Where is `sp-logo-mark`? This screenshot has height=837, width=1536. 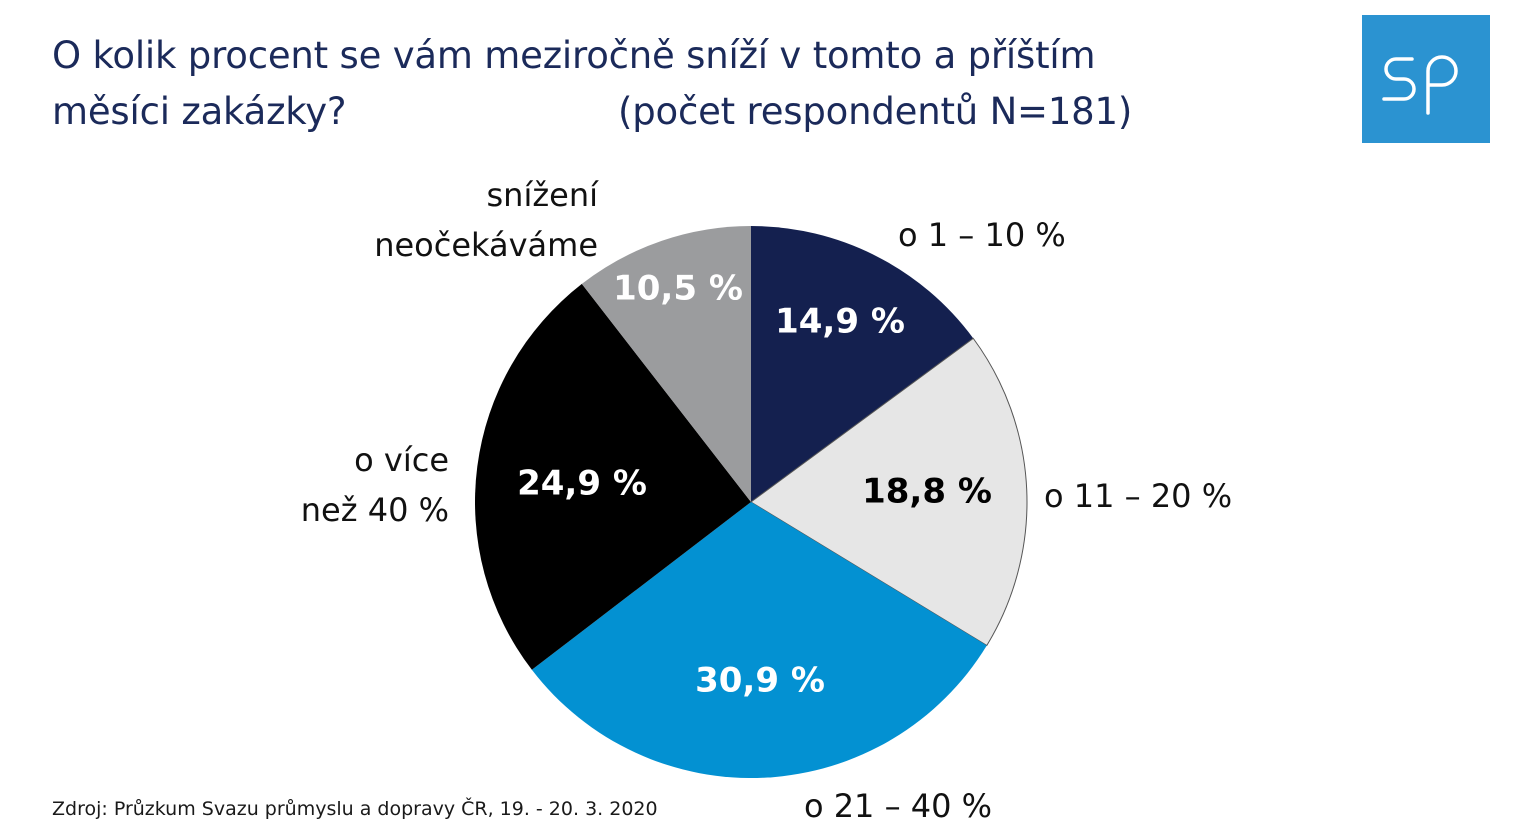
sp-logo-mark is located at coordinates (1420, 85).